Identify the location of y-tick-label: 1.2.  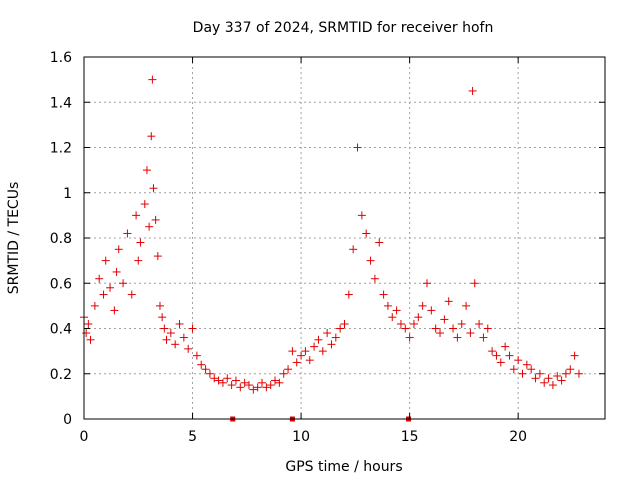
(61, 149).